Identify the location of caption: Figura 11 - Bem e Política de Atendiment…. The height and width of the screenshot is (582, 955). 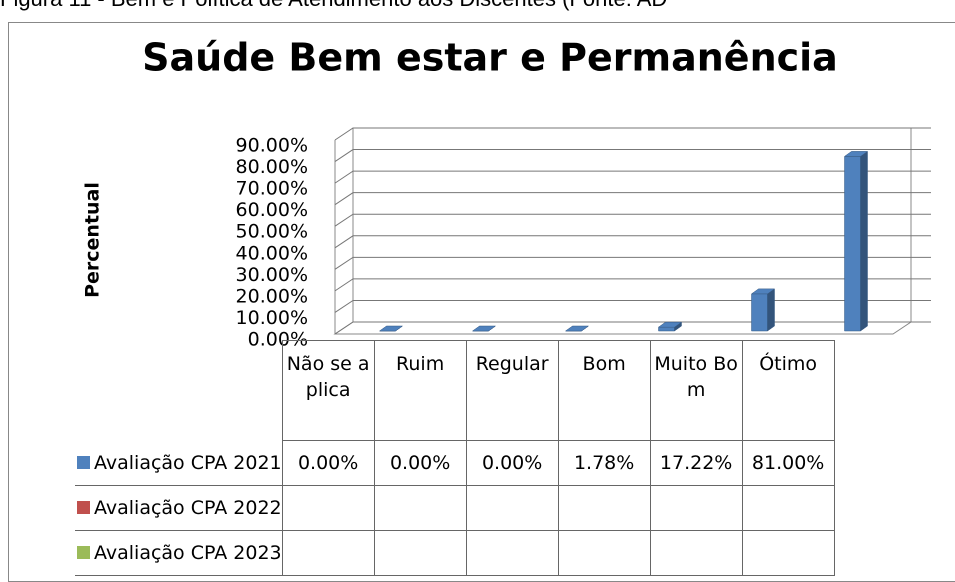
(333, 6).